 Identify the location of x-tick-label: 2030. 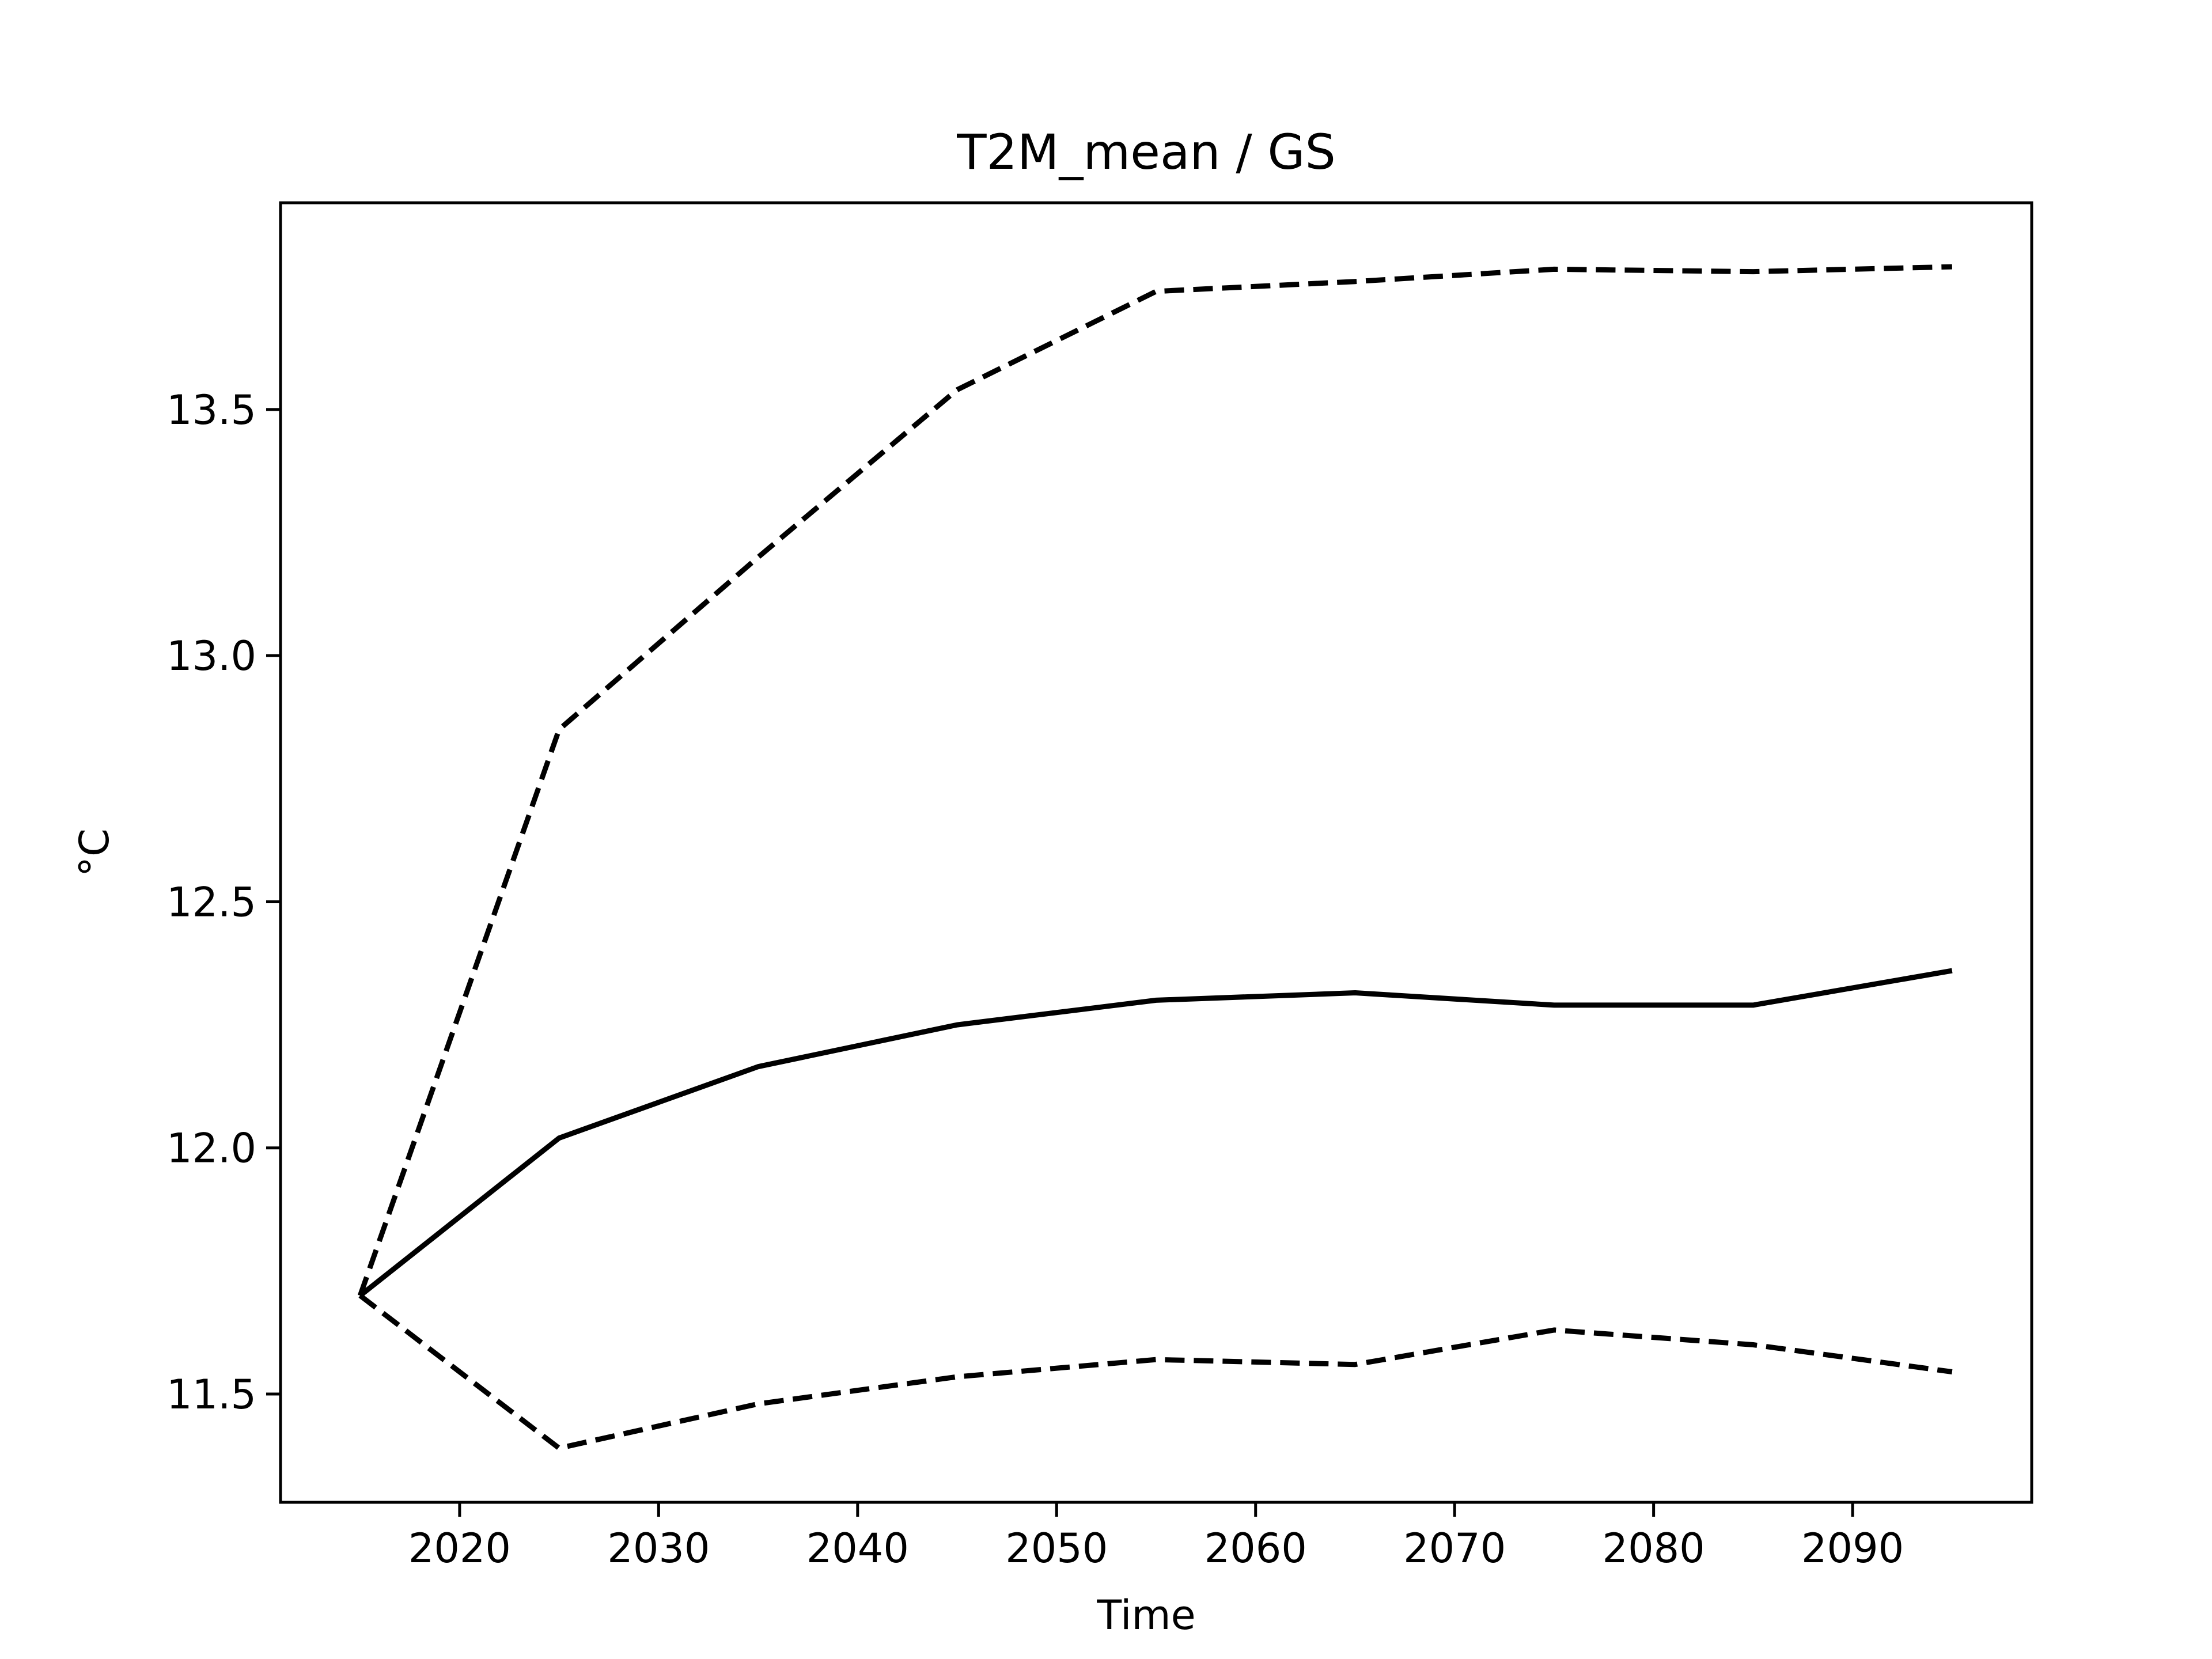
(658, 1548).